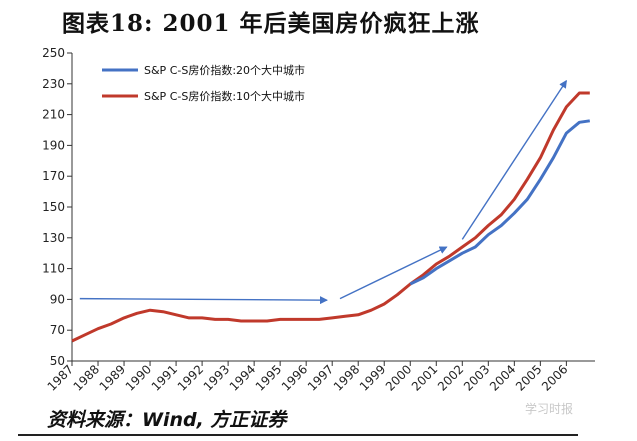  I want to click on source-note: 资料来源：Wind, 方正证券, so click(167, 420).